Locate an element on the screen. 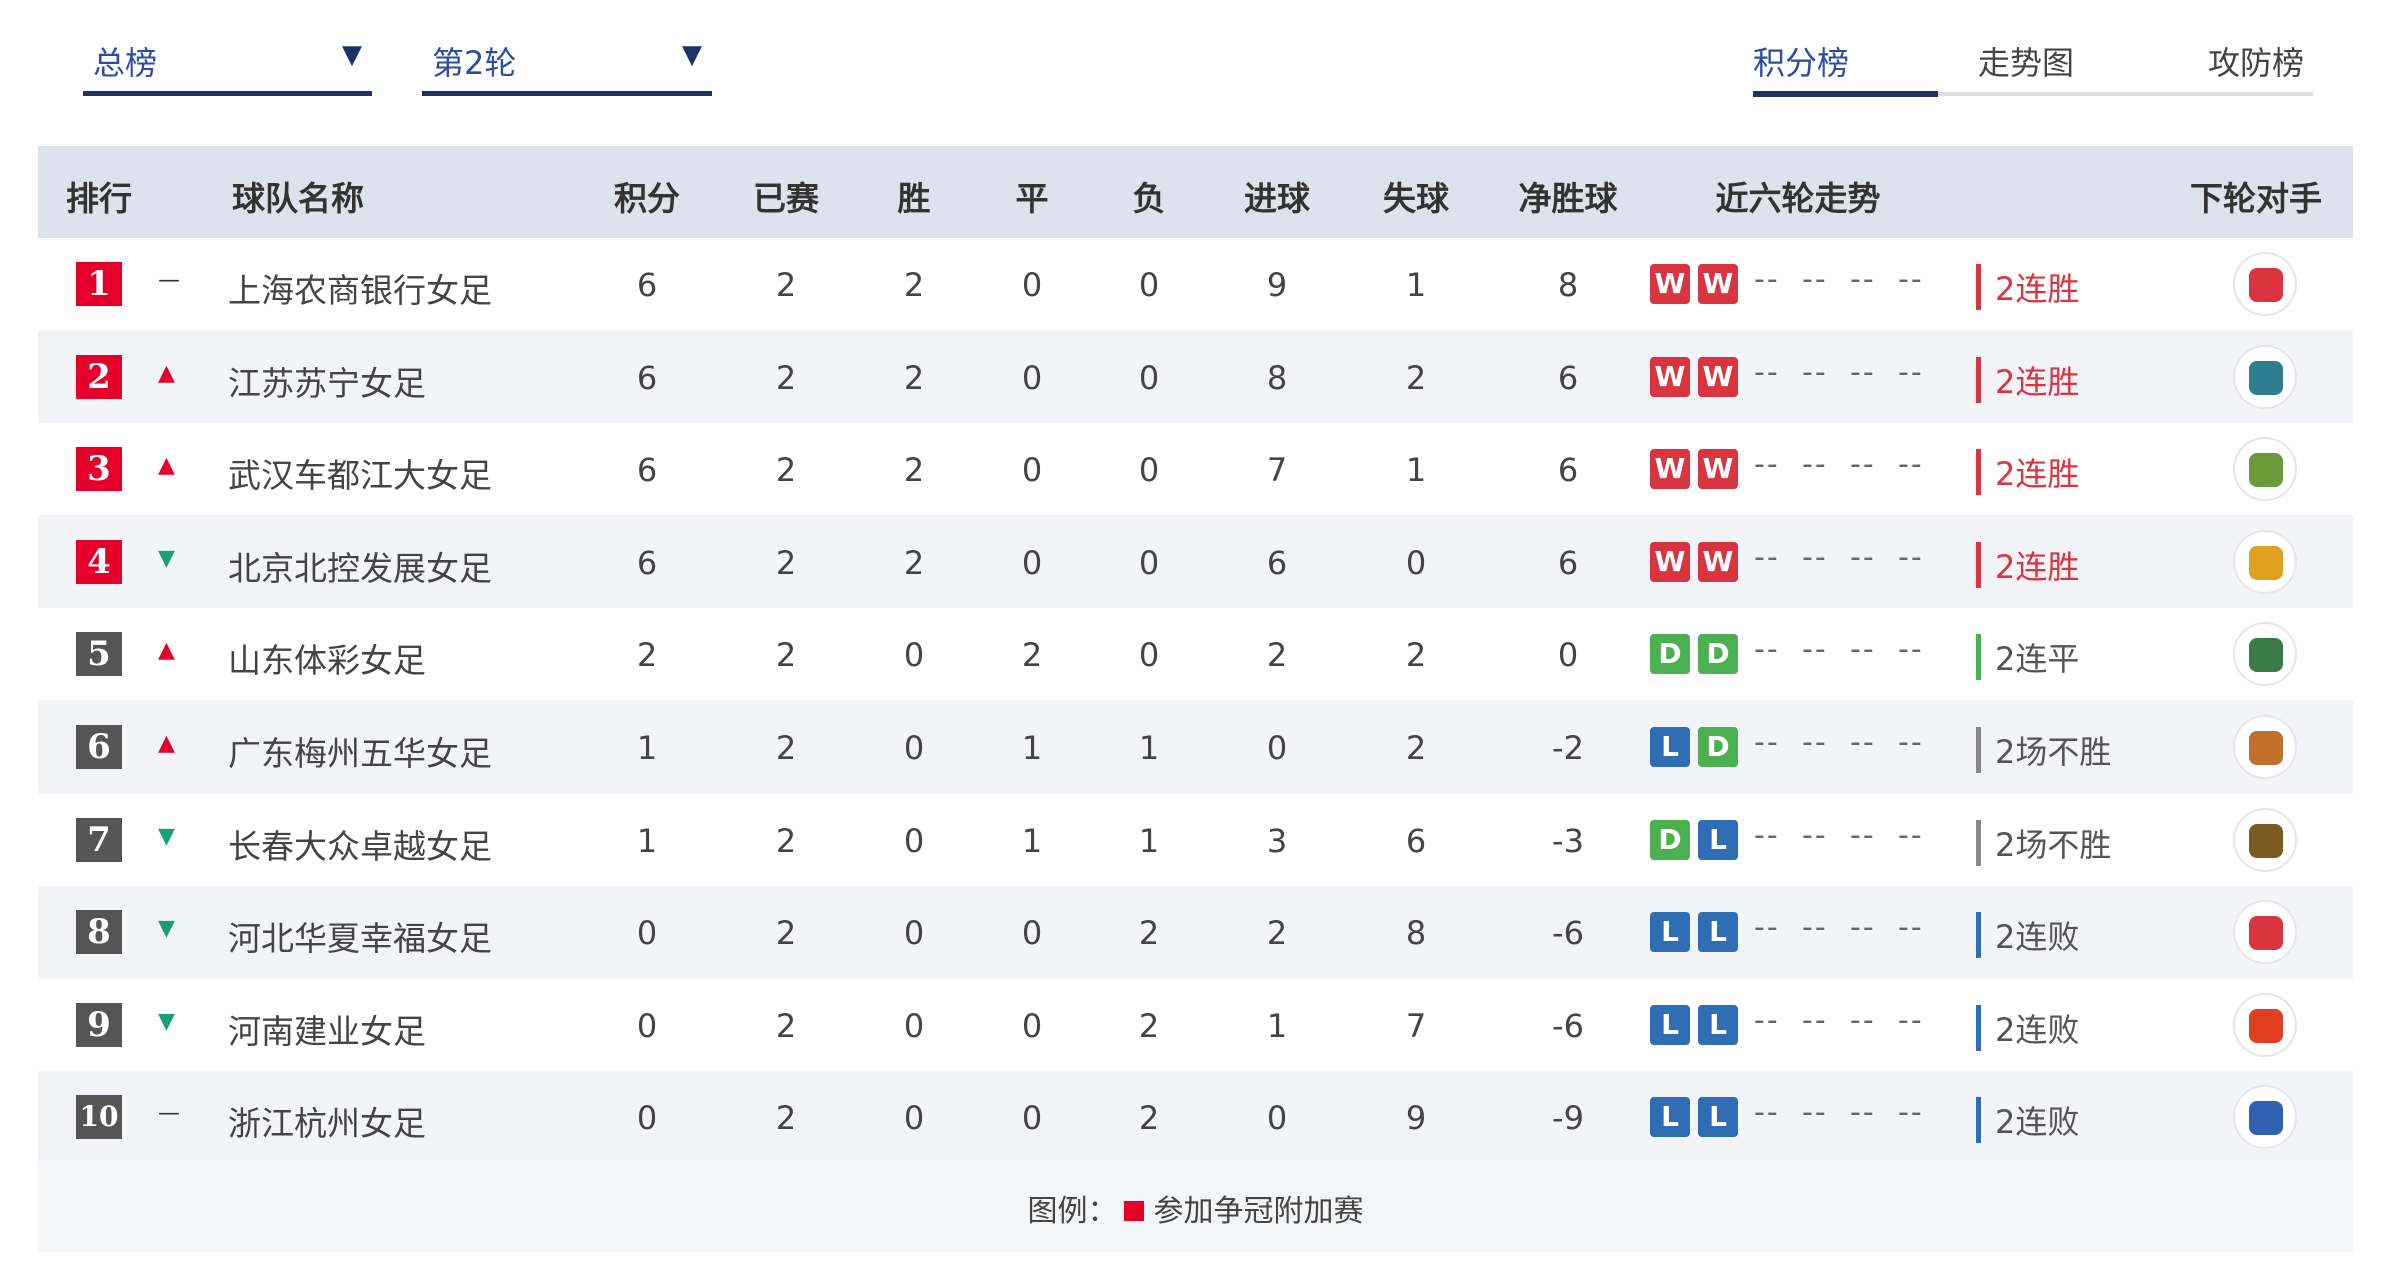 This screenshot has height=1280, width=2381. table-row: 5 ▲ 山东体彩女足 2 2 0 2 0 2 2 0 D D -- -- -- -- 2连平 is located at coordinates (1195, 654).